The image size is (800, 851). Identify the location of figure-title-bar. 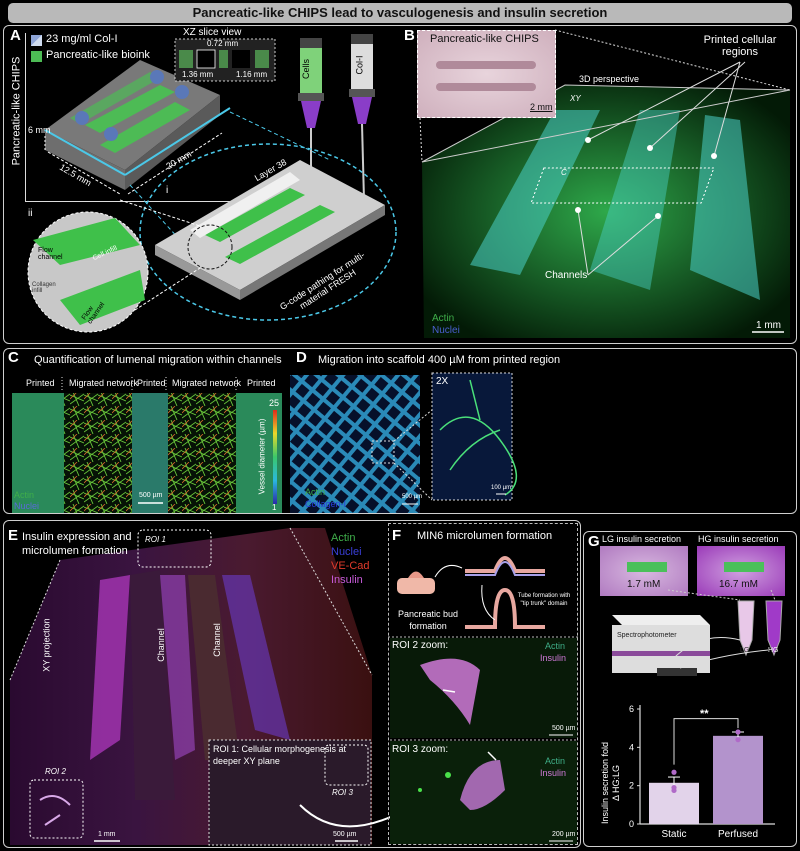
(400, 13).